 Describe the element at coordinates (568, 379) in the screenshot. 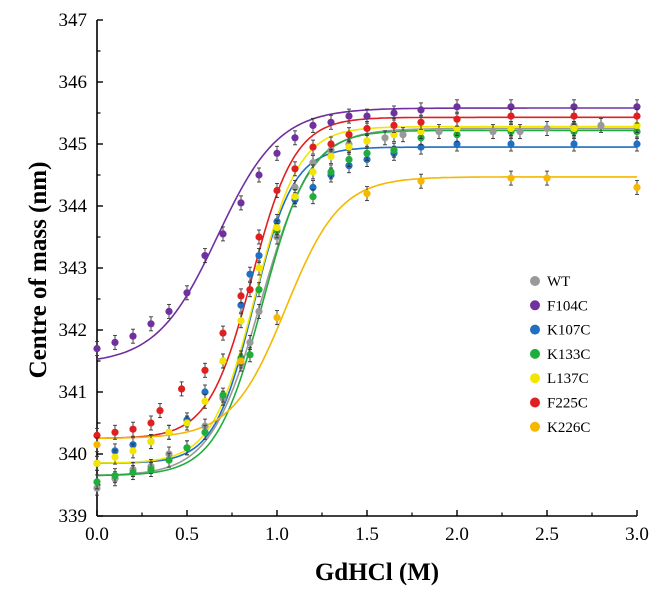

I see `legend-label: L137C` at that location.